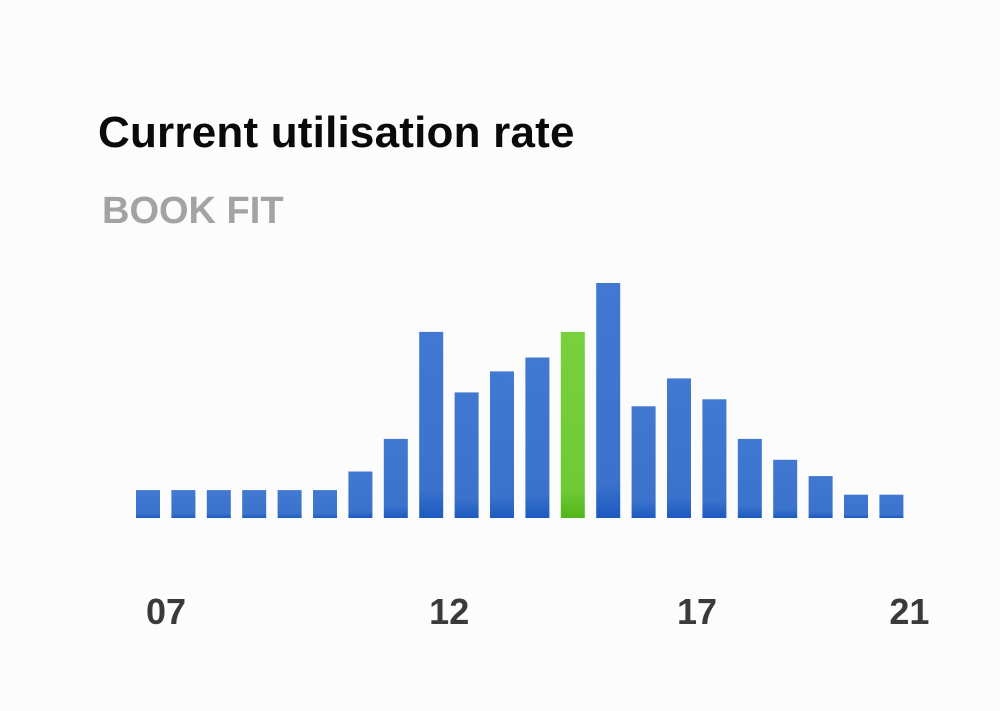  Describe the element at coordinates (166, 611) in the screenshot. I see `x-tick-label: 07` at that location.